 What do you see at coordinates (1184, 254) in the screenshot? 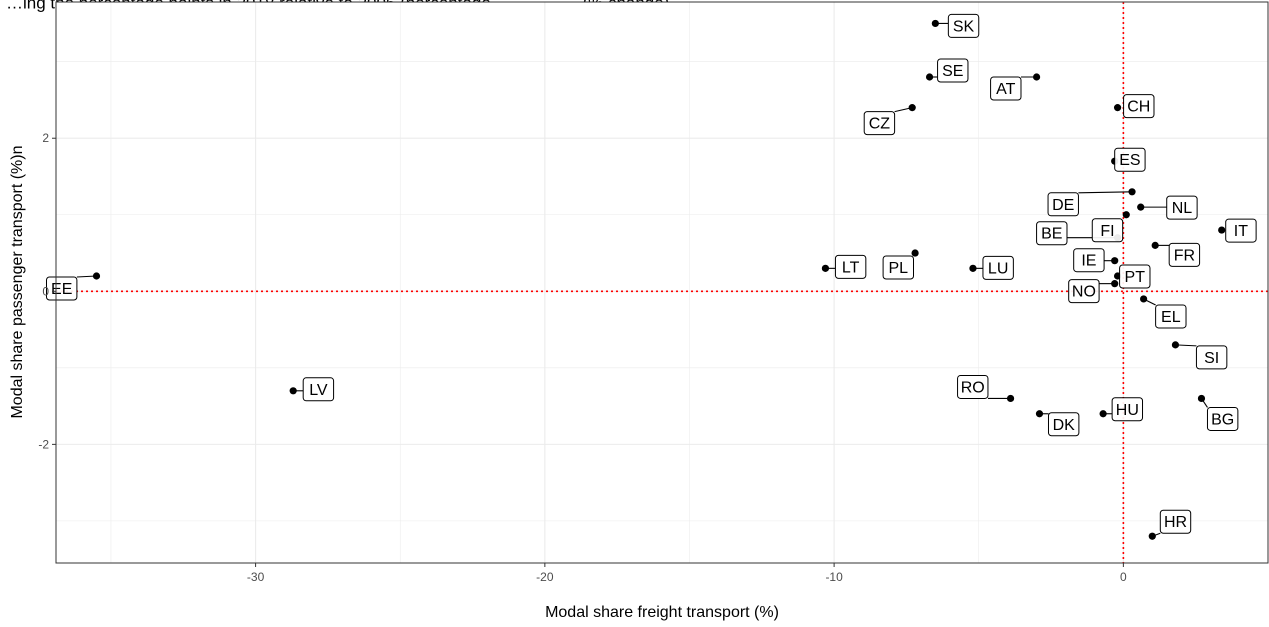
I see `point-label: FR` at bounding box center [1184, 254].